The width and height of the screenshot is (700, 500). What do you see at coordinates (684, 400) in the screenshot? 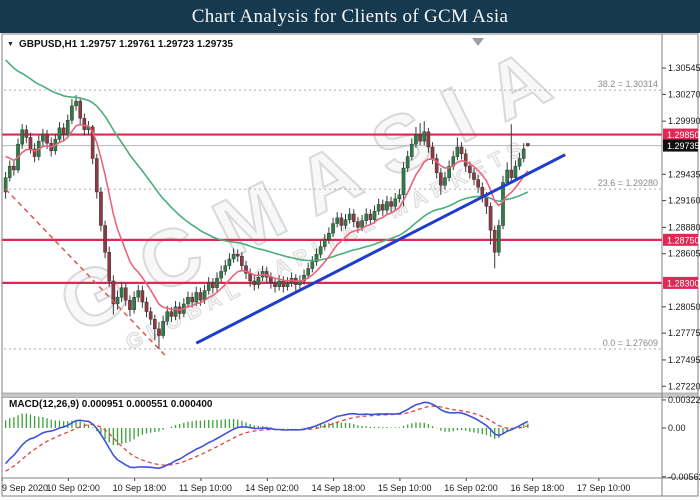
I see `macd-axis-label: 0.003224` at bounding box center [684, 400].